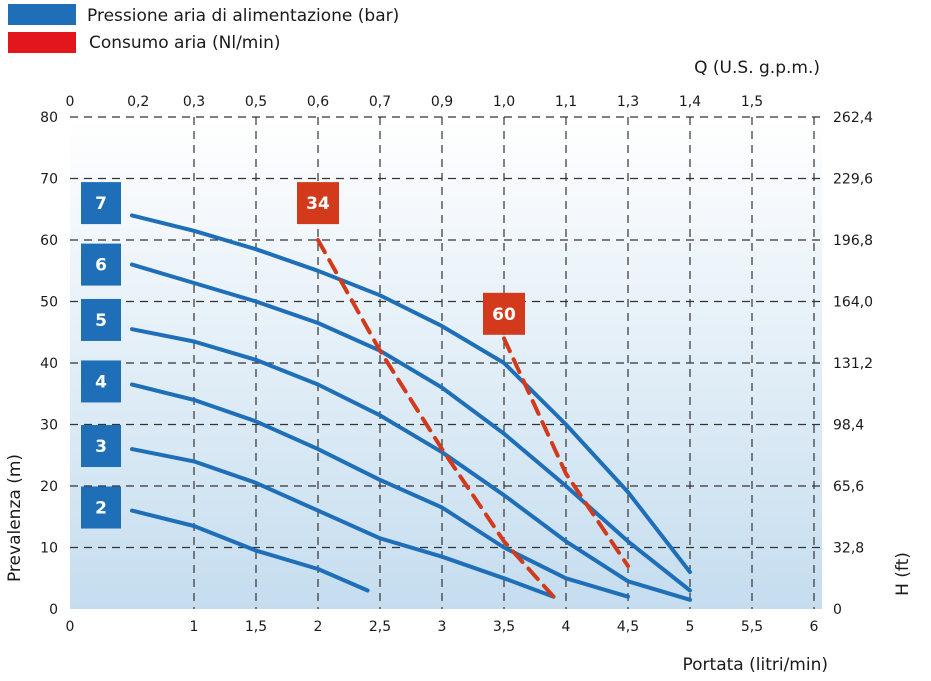 The image size is (931, 681). Describe the element at coordinates (848, 426) in the screenshot. I see `y2-tick-label: 98,4` at that location.